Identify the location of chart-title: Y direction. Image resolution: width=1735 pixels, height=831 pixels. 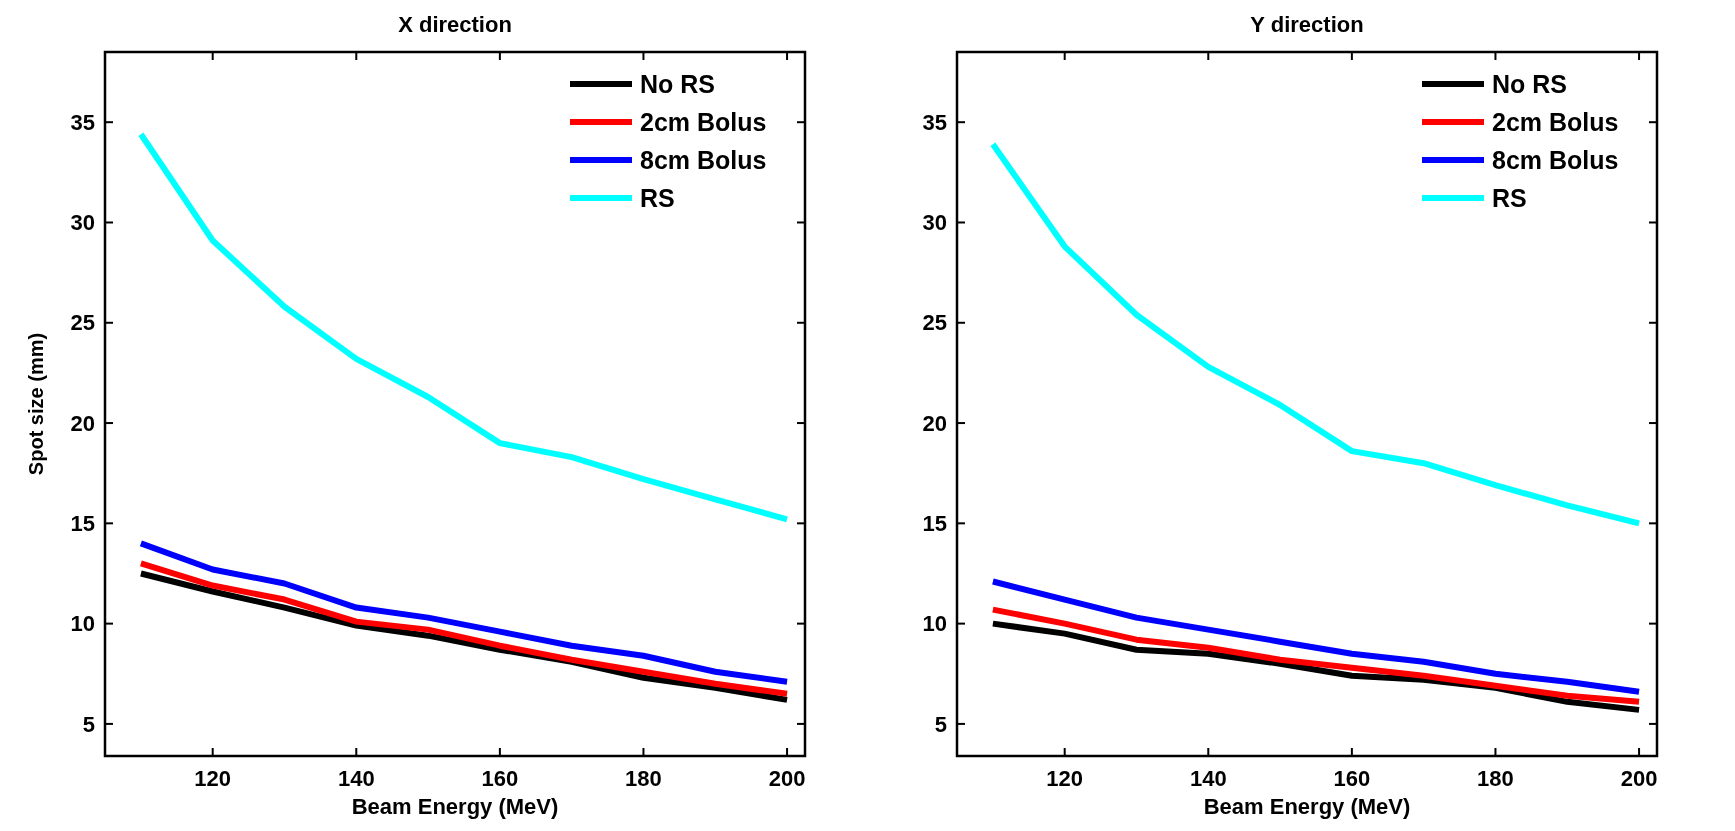
(1307, 24).